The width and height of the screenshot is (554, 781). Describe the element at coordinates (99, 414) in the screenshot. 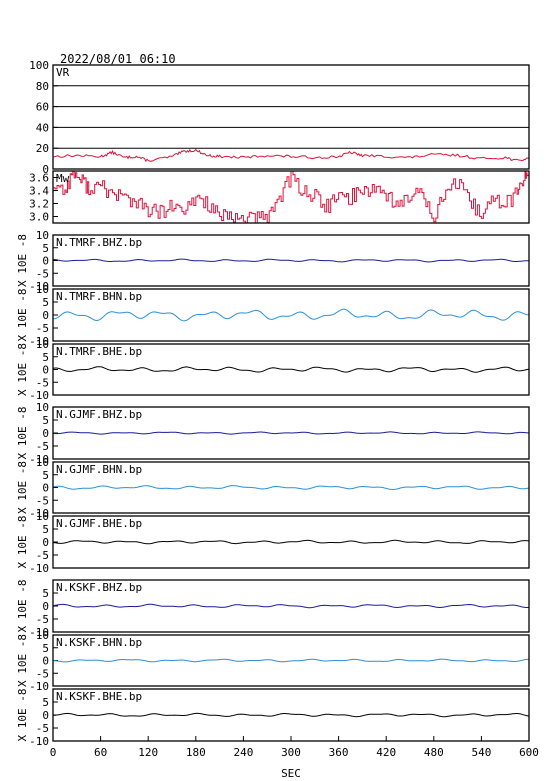

I see `panel-label: N.GJMF.BHZ.bp` at that location.